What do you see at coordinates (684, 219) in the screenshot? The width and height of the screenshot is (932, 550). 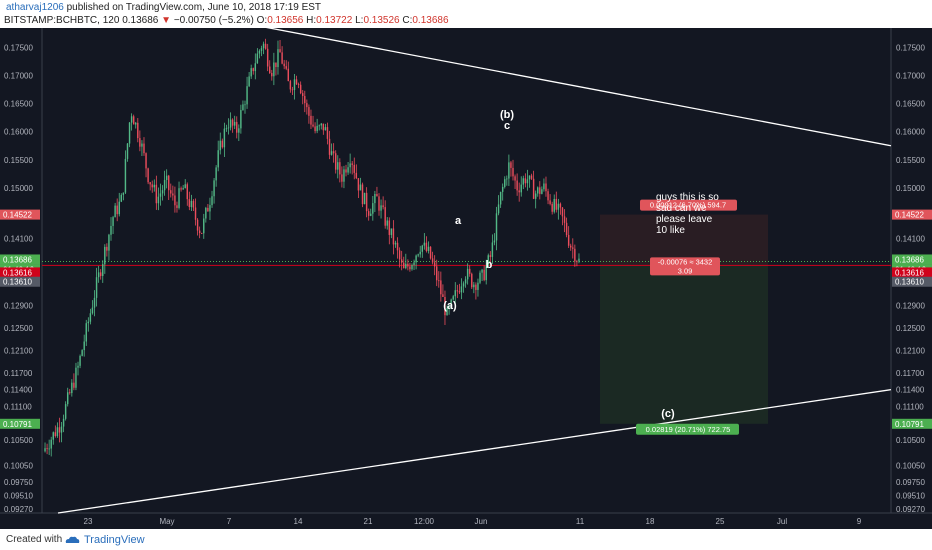 I see `note-text-line: please leave` at bounding box center [684, 219].